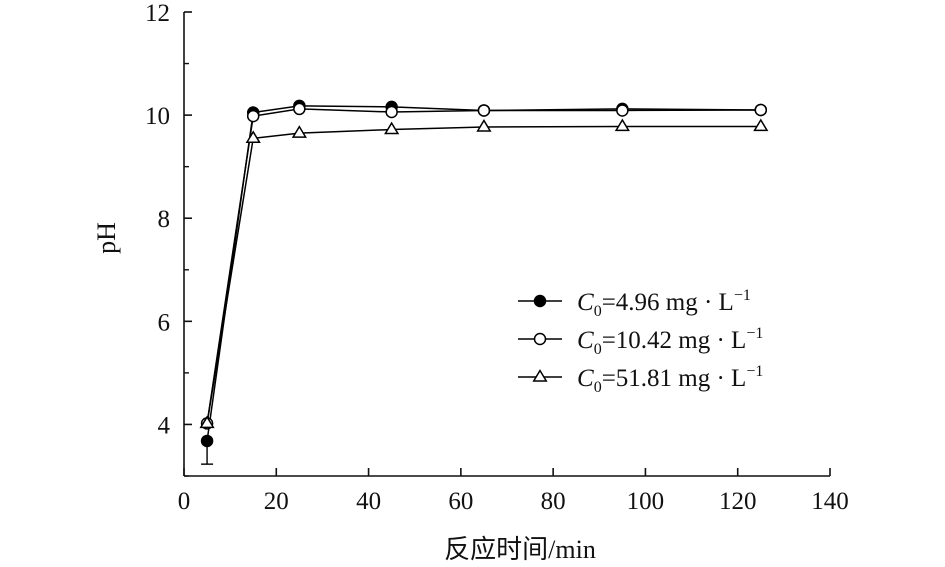  Describe the element at coordinates (157, 116) in the screenshot. I see `y-tick-label: 10` at that location.